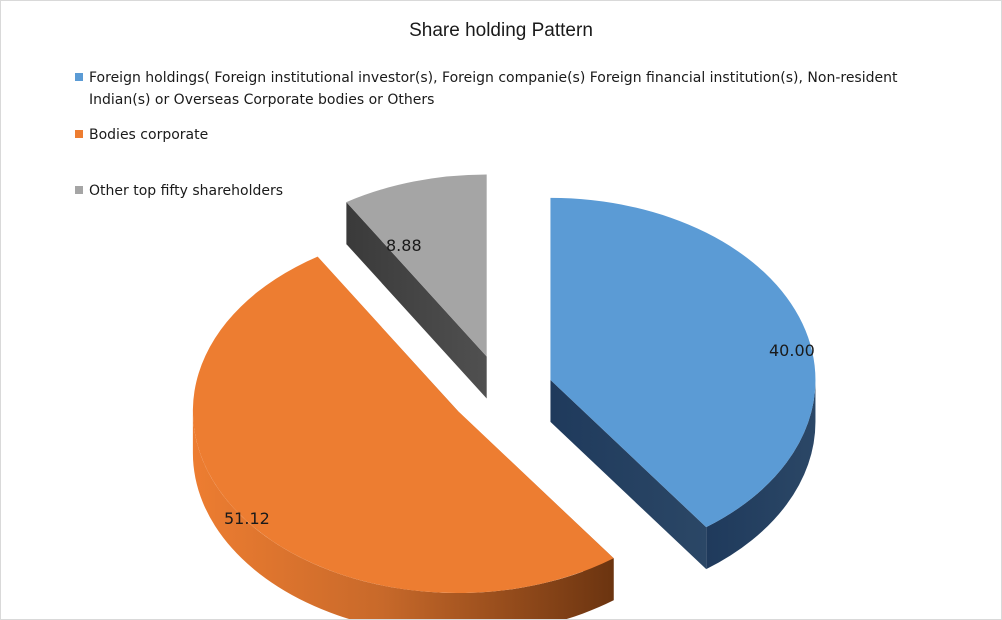 This screenshot has width=1002, height=620. I want to click on chart-title: Share holding Pattern, so click(501, 30).